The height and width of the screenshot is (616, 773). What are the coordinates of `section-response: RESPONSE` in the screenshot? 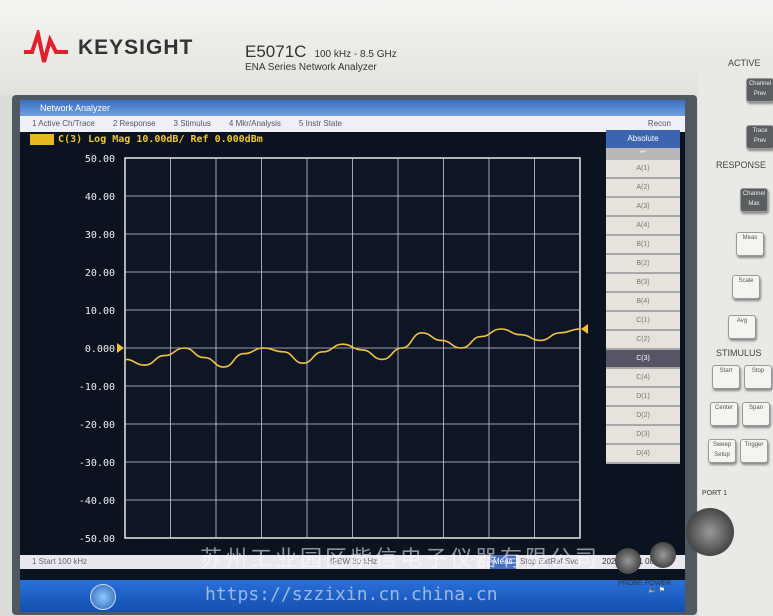 It's located at (741, 165).